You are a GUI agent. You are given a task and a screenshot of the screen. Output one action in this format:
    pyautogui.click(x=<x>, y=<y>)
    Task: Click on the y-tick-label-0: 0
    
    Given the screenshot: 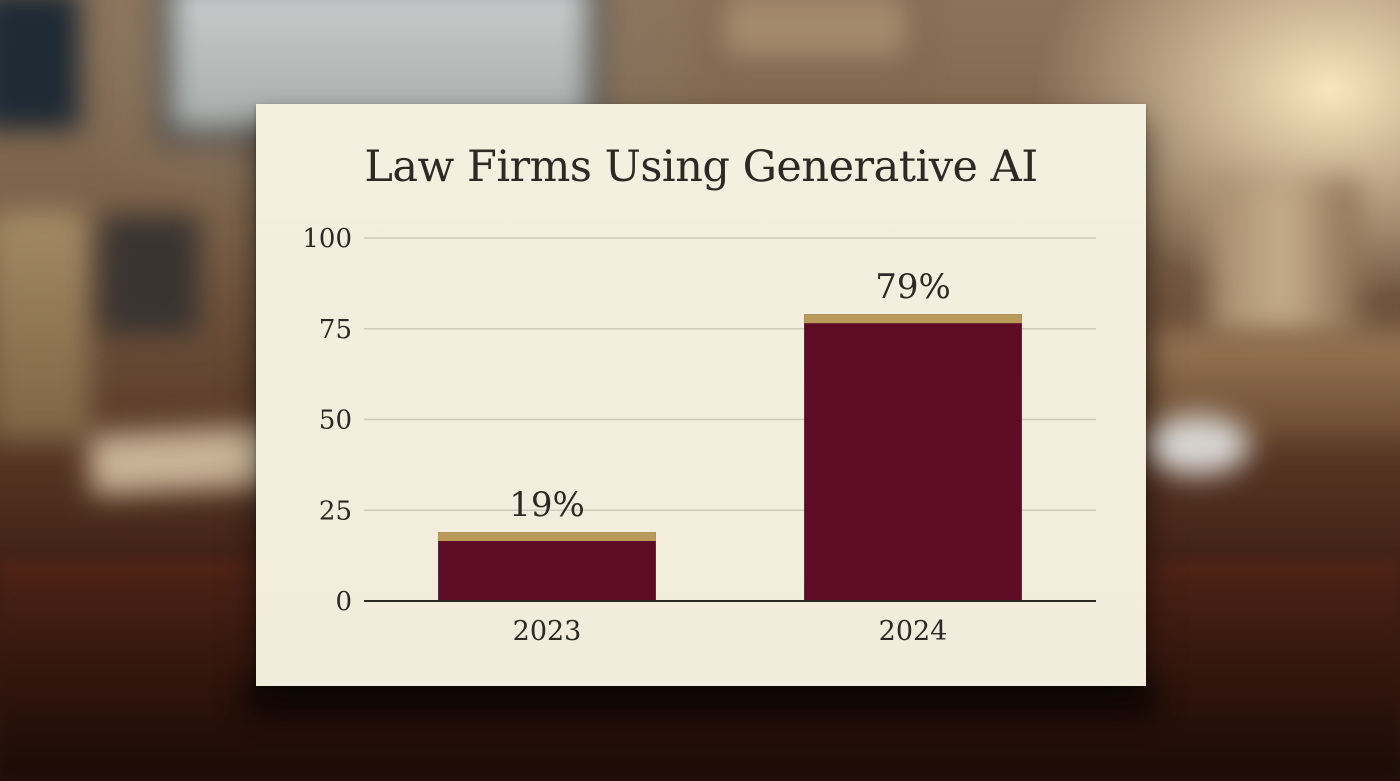 What is the action you would take?
    pyautogui.click(x=343, y=602)
    